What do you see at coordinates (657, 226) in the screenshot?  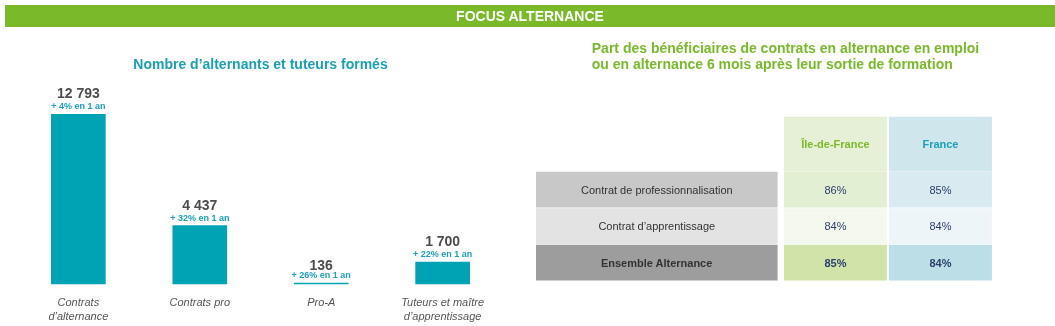 I see `y-tick-label: Contrat d’apprentissage` at bounding box center [657, 226].